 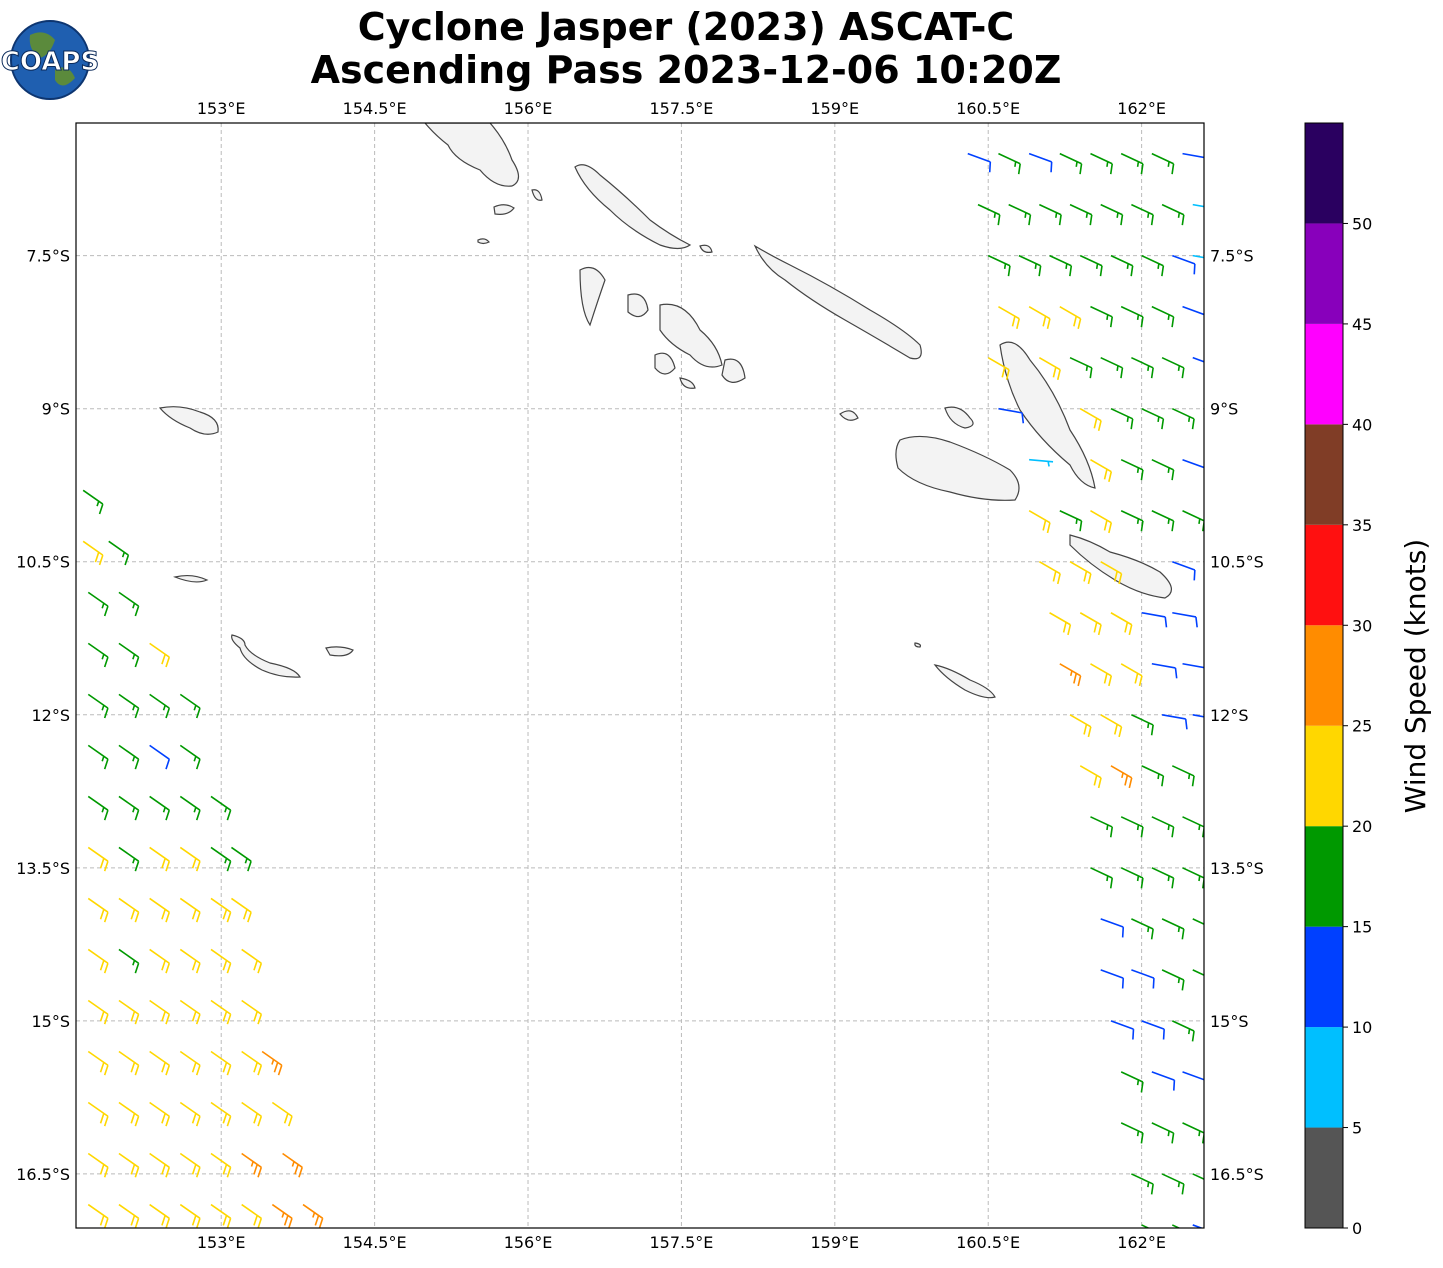 I want to click on lat-label: 12°S, so click(x=50, y=715).